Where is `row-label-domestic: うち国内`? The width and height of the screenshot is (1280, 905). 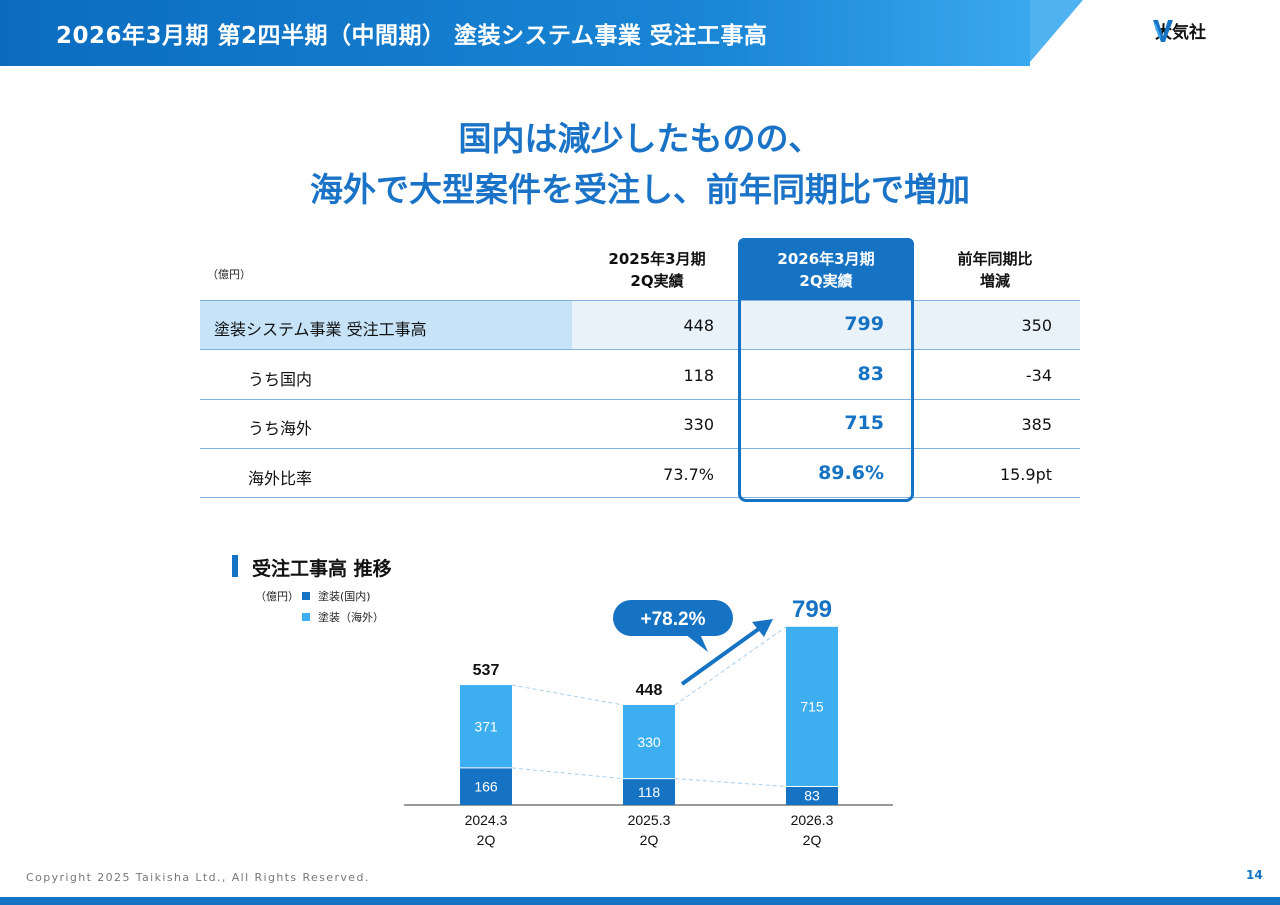
row-label-domestic: うち国内 is located at coordinates (280, 379).